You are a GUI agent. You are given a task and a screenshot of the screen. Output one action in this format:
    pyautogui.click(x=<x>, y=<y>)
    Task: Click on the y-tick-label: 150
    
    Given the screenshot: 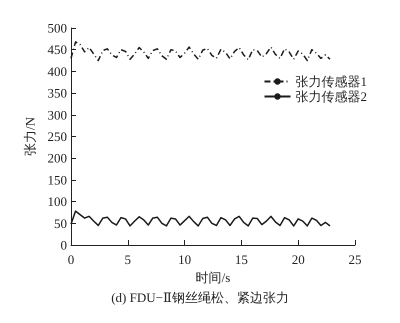 What is the action you would take?
    pyautogui.click(x=57, y=180)
    